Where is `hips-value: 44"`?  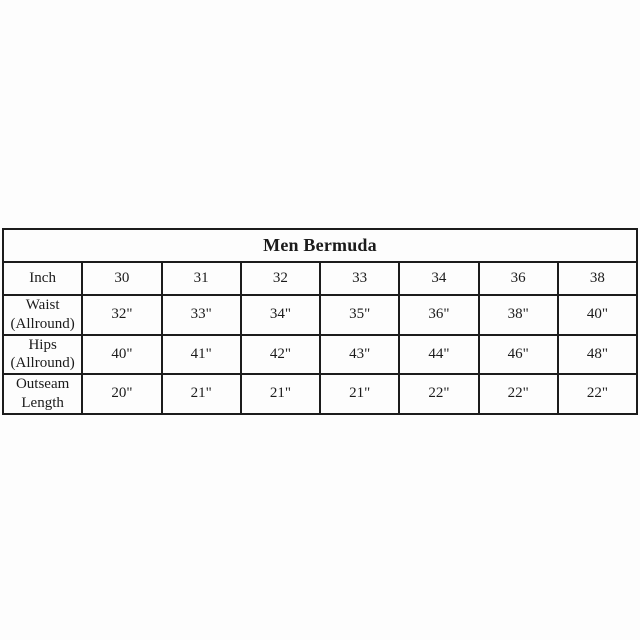 hips-value: 44" is located at coordinates (439, 354).